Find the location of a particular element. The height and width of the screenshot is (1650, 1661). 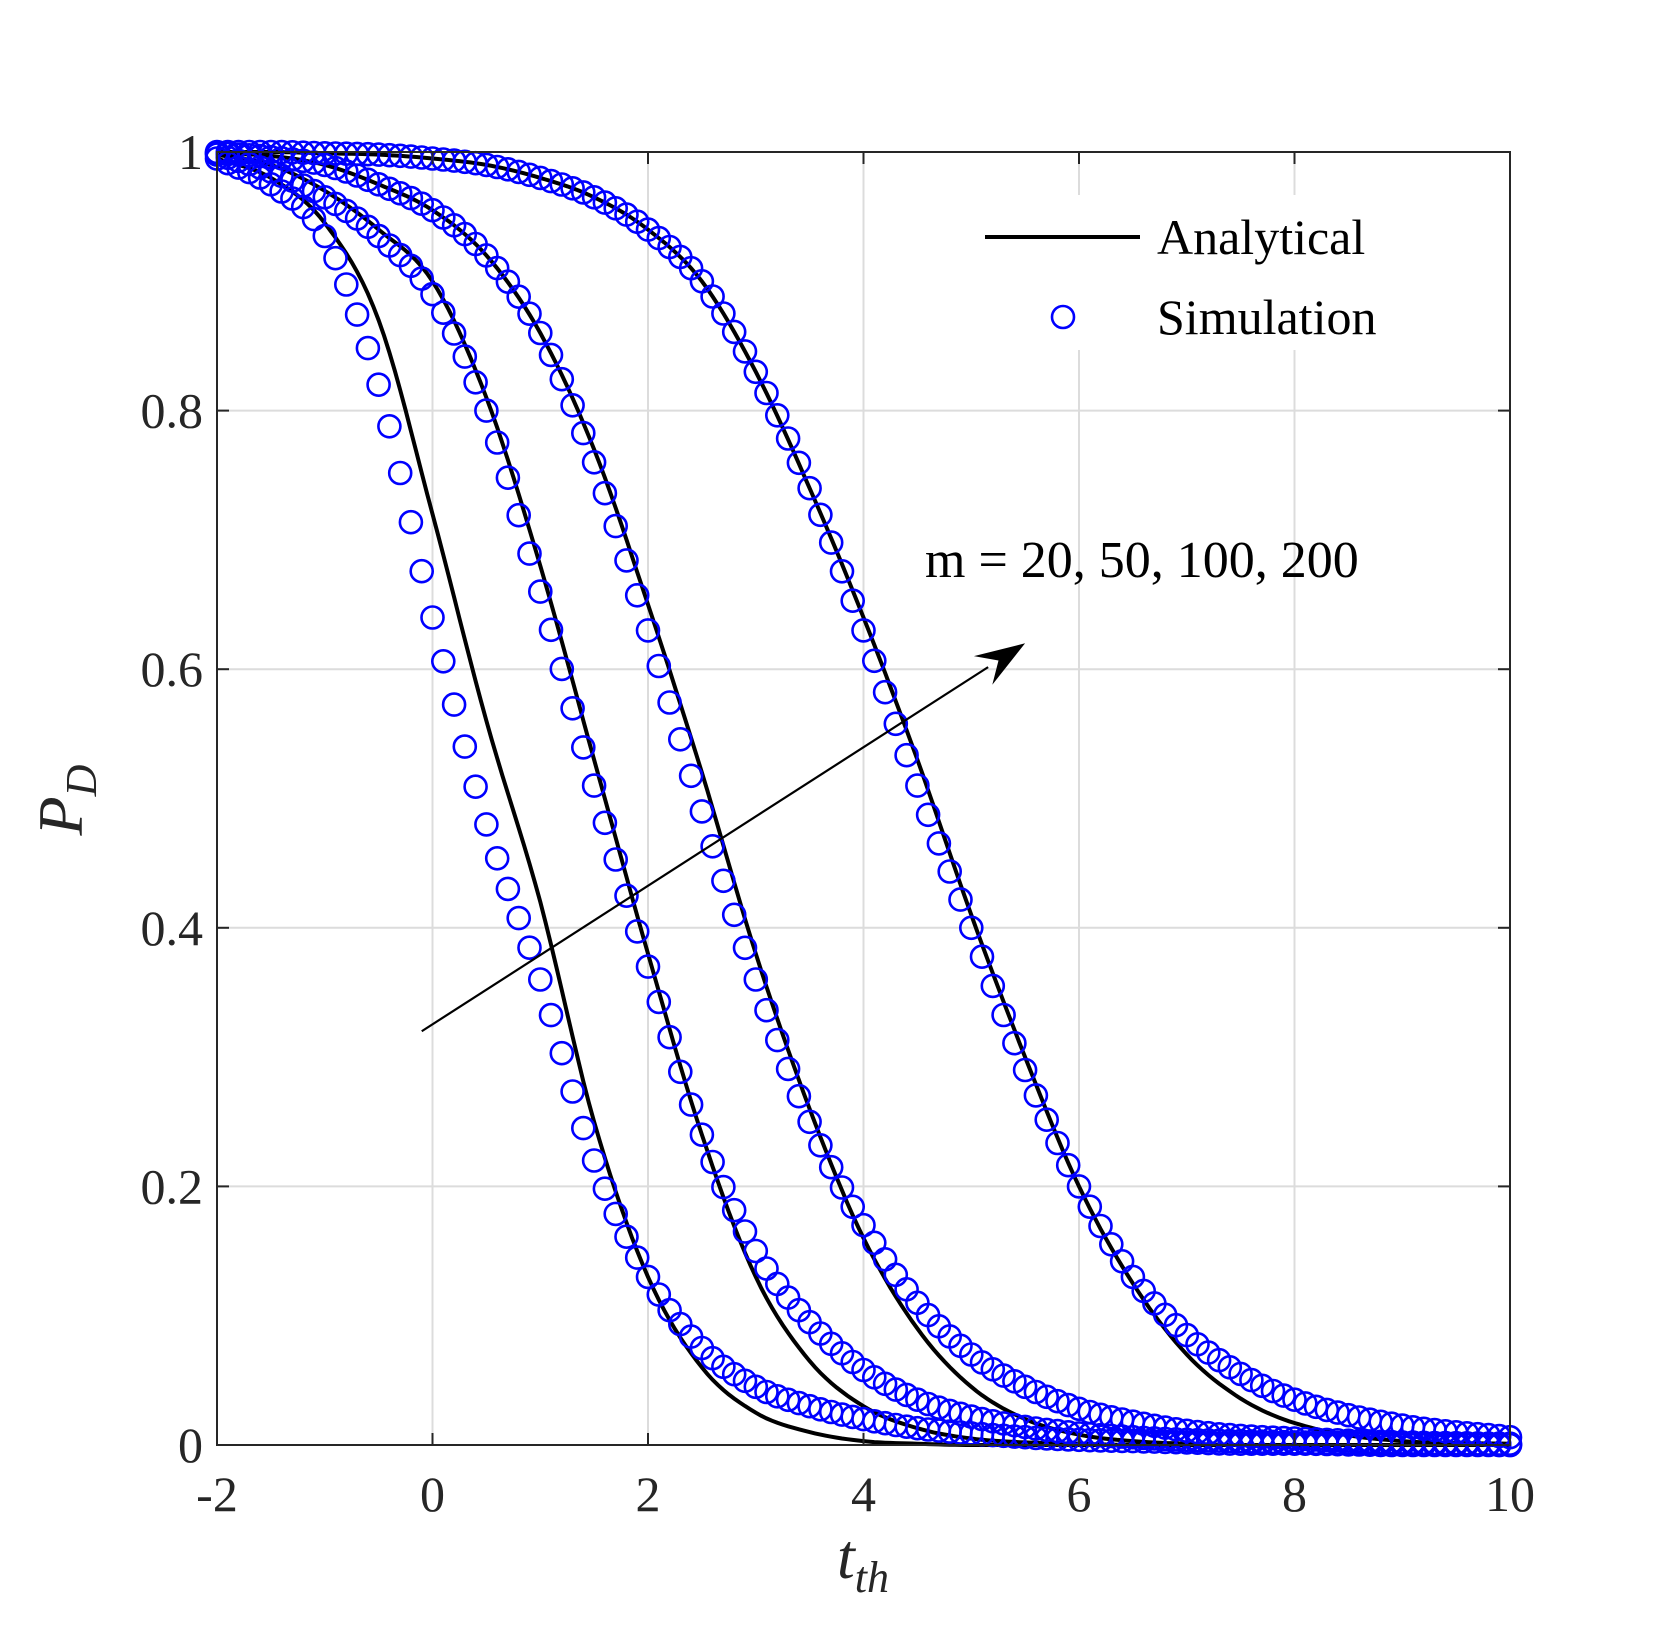

x-tick-label: 4 is located at coordinates (863, 1494).